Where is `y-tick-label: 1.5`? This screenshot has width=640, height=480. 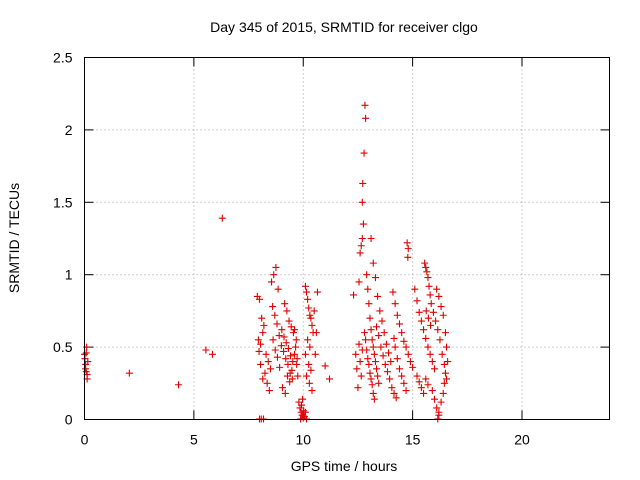
y-tick-label: 1.5 is located at coordinates (63, 202).